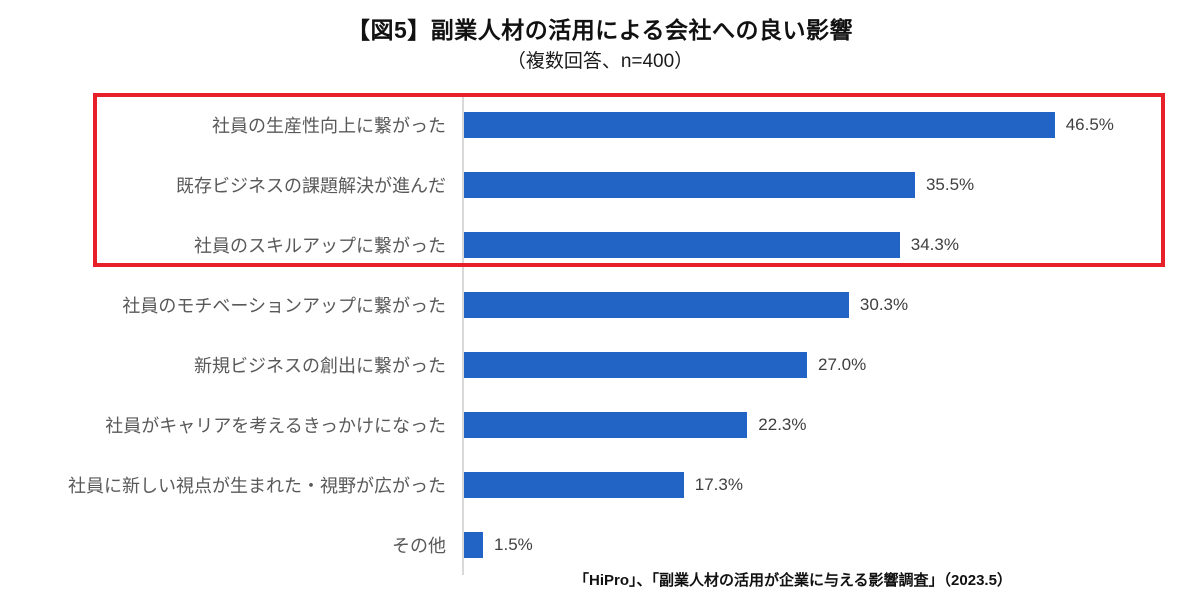 The image size is (1200, 605). I want to click on bar-area: 17.3%, so click(831, 485).